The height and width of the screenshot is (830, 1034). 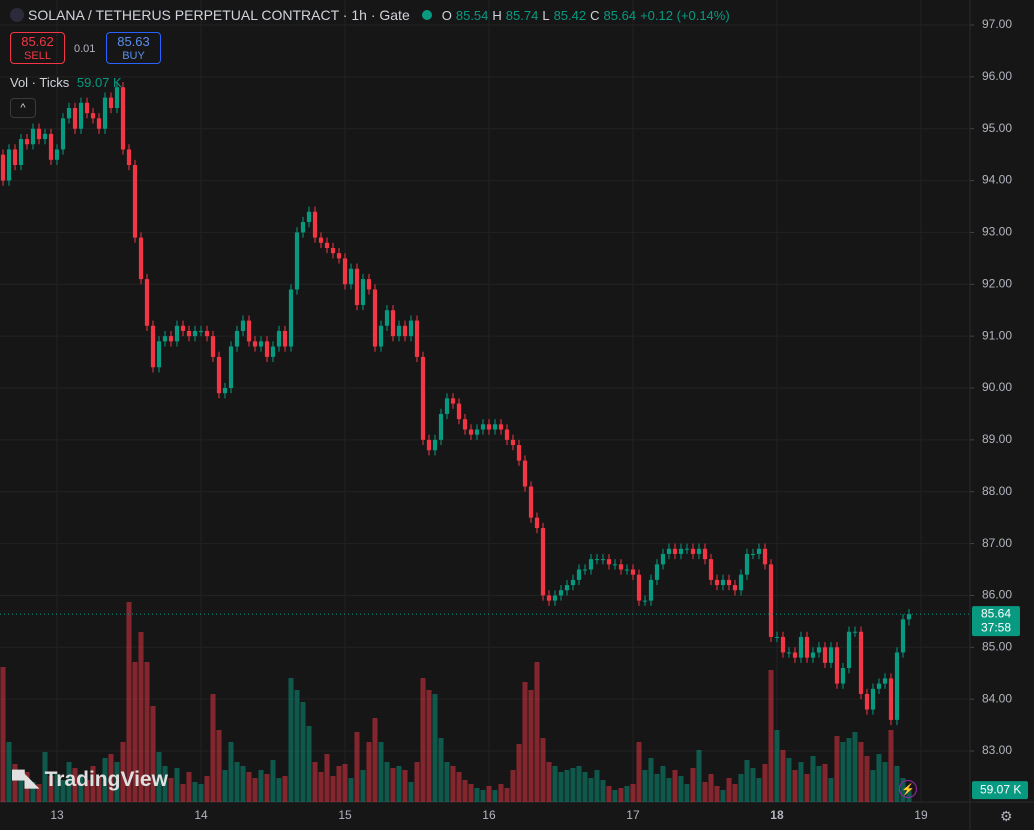 What do you see at coordinates (133, 41) in the screenshot?
I see `buy-price: 85.63` at bounding box center [133, 41].